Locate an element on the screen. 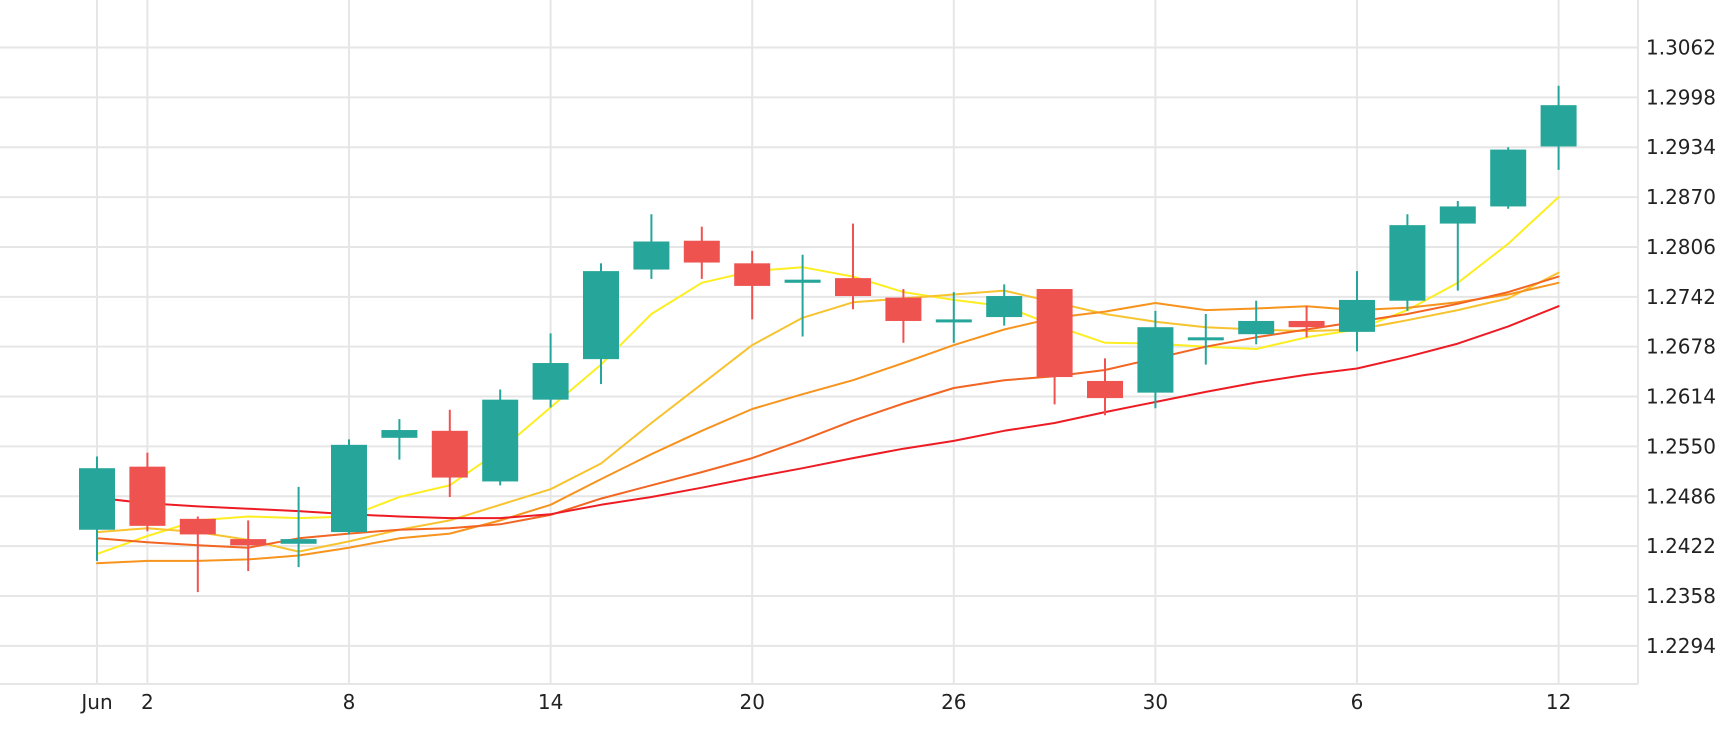 This screenshot has height=730, width=1730. x-tick-label: 30 is located at coordinates (1155, 702).